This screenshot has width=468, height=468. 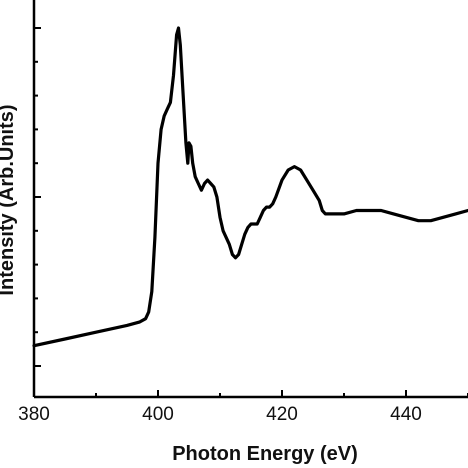 What do you see at coordinates (265, 454) in the screenshot?
I see `x-axis-title: Photon Energy (eV)` at bounding box center [265, 454].